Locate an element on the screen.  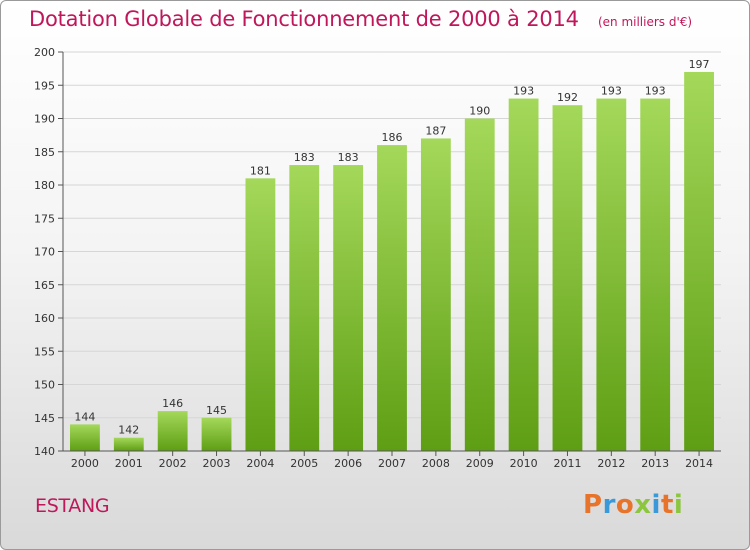
x-tick-label-2008: 2008 is located at coordinates (436, 463).